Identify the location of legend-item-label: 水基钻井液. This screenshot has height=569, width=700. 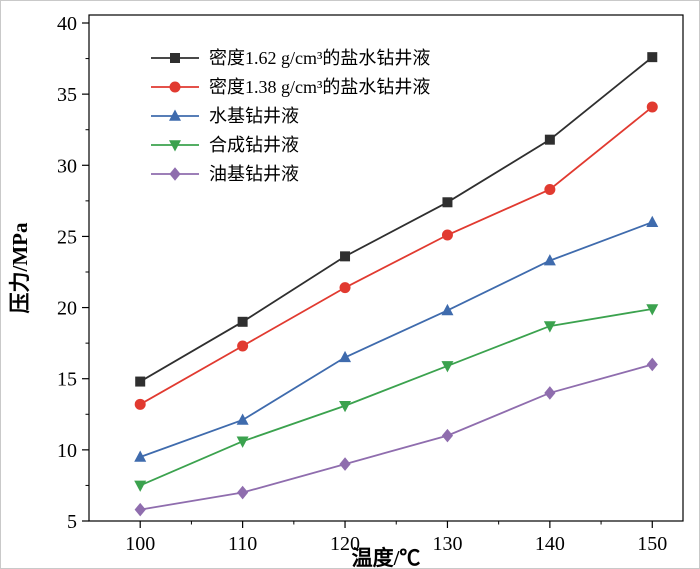
(254, 116).